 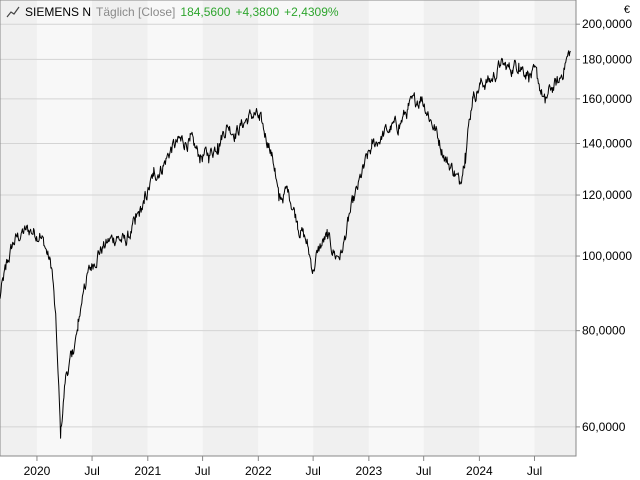 What do you see at coordinates (311, 12) in the screenshot?
I see `price-change-percent: +2,4309%` at bounding box center [311, 12].